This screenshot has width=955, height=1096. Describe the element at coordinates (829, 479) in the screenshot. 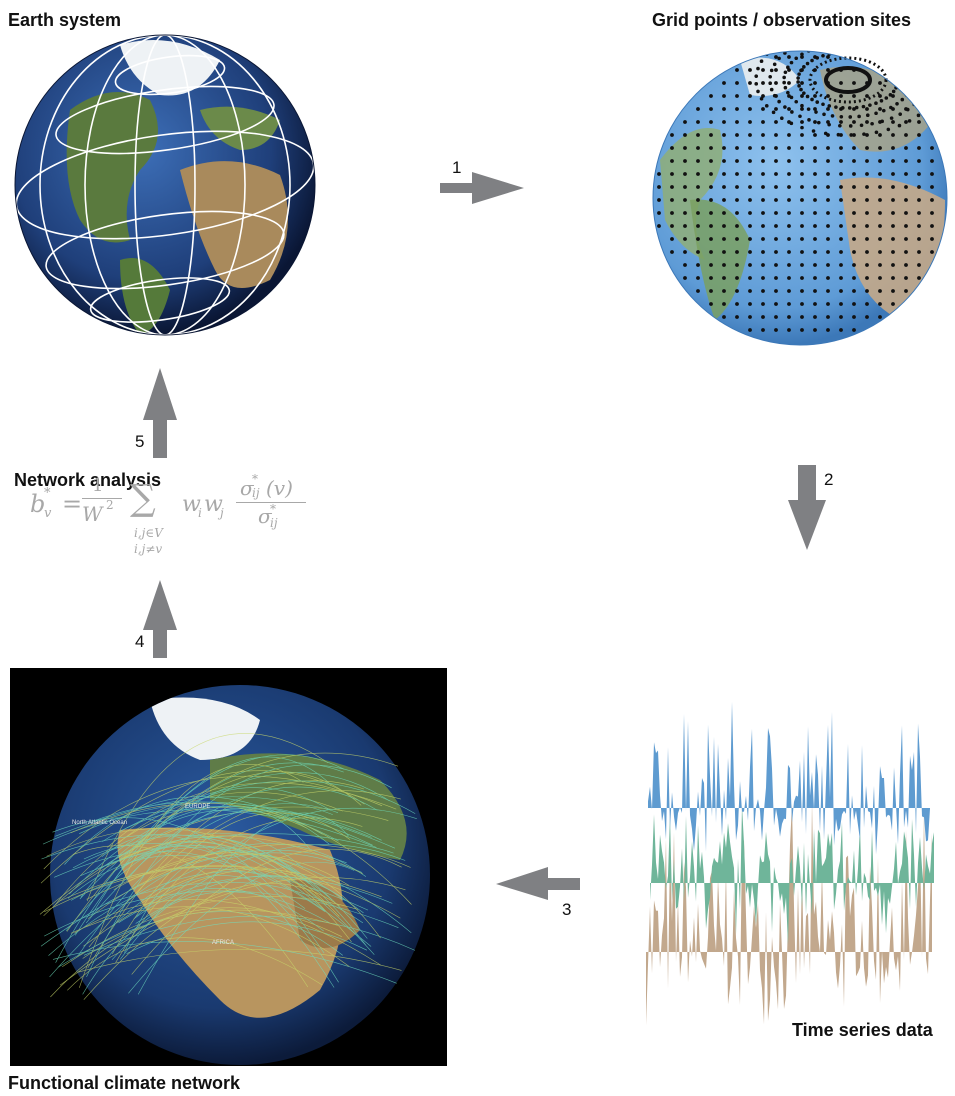

I see `step-number-2: 2` at that location.